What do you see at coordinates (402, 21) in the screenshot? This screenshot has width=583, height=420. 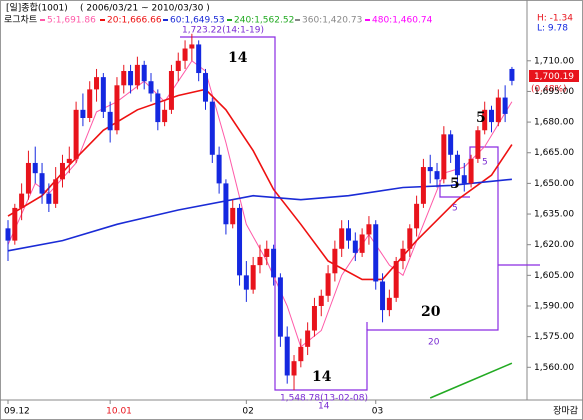 I see `legend-label: 480:1,460.74` at bounding box center [402, 21].